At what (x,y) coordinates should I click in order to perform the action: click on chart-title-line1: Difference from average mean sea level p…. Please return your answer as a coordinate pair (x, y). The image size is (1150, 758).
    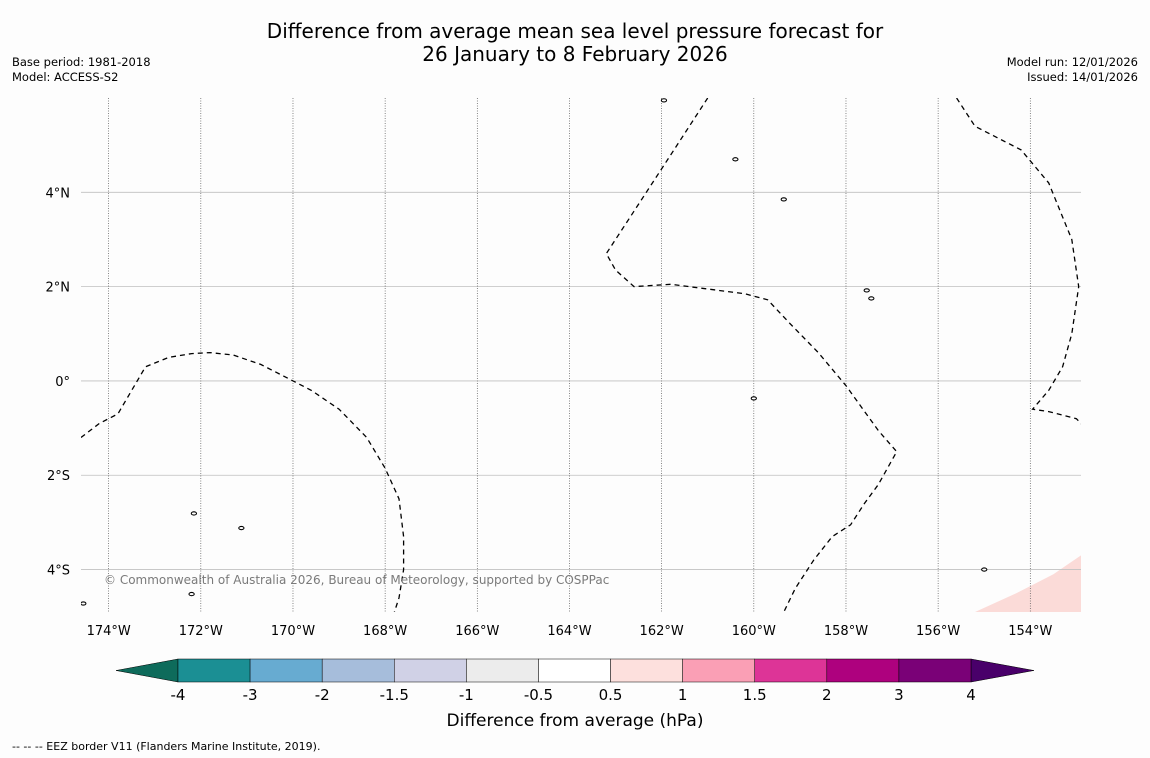
    Looking at the image, I should click on (575, 31).